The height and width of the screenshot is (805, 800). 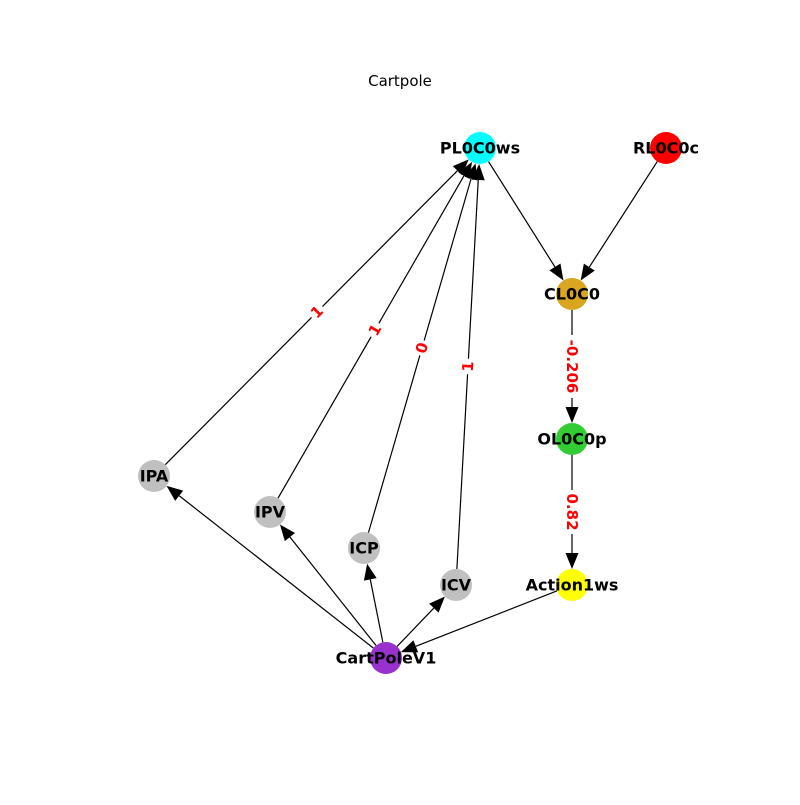 What do you see at coordinates (400, 81) in the screenshot?
I see `diagram-title: Cartpole` at bounding box center [400, 81].